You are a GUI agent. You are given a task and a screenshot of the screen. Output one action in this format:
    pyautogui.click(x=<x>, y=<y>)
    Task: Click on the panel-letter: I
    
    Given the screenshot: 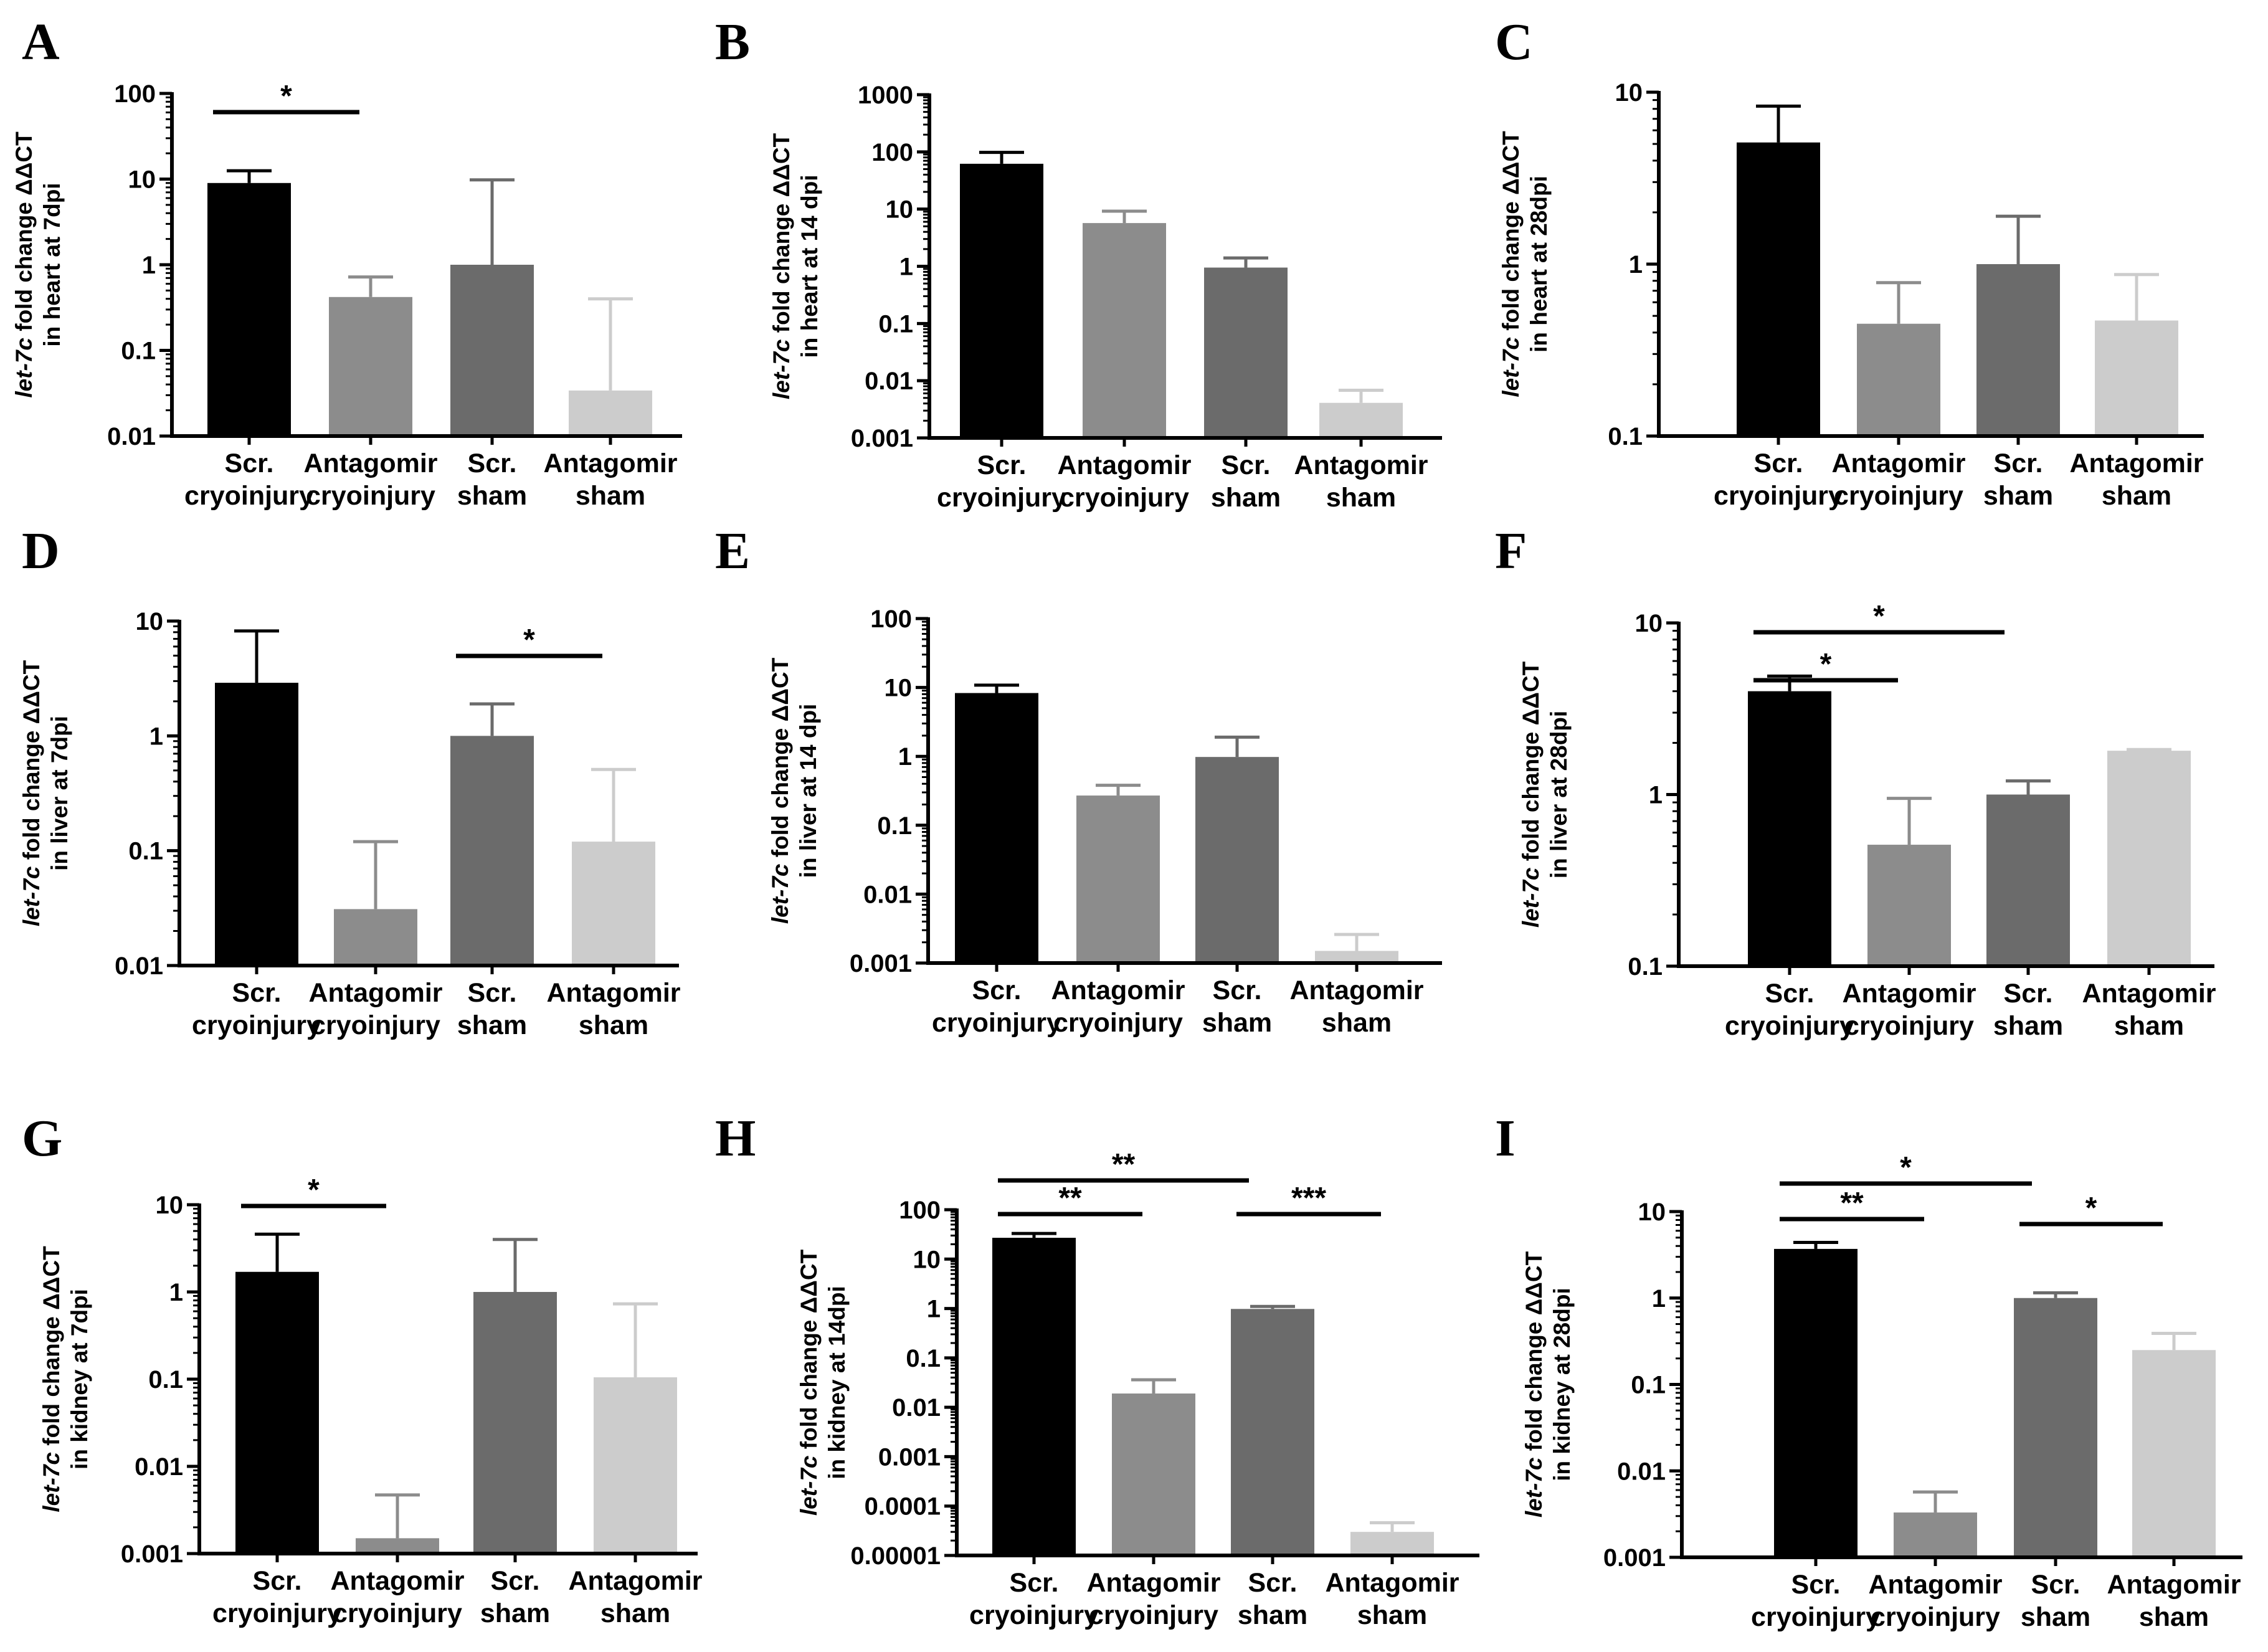 What is the action you would take?
    pyautogui.click(x=1505, y=1138)
    